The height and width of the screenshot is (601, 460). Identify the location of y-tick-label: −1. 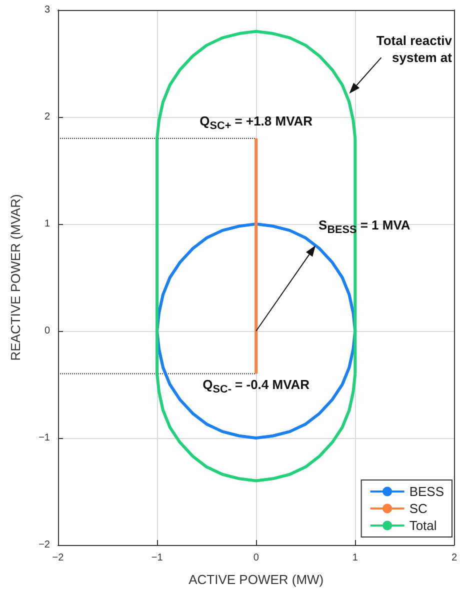
(44, 438).